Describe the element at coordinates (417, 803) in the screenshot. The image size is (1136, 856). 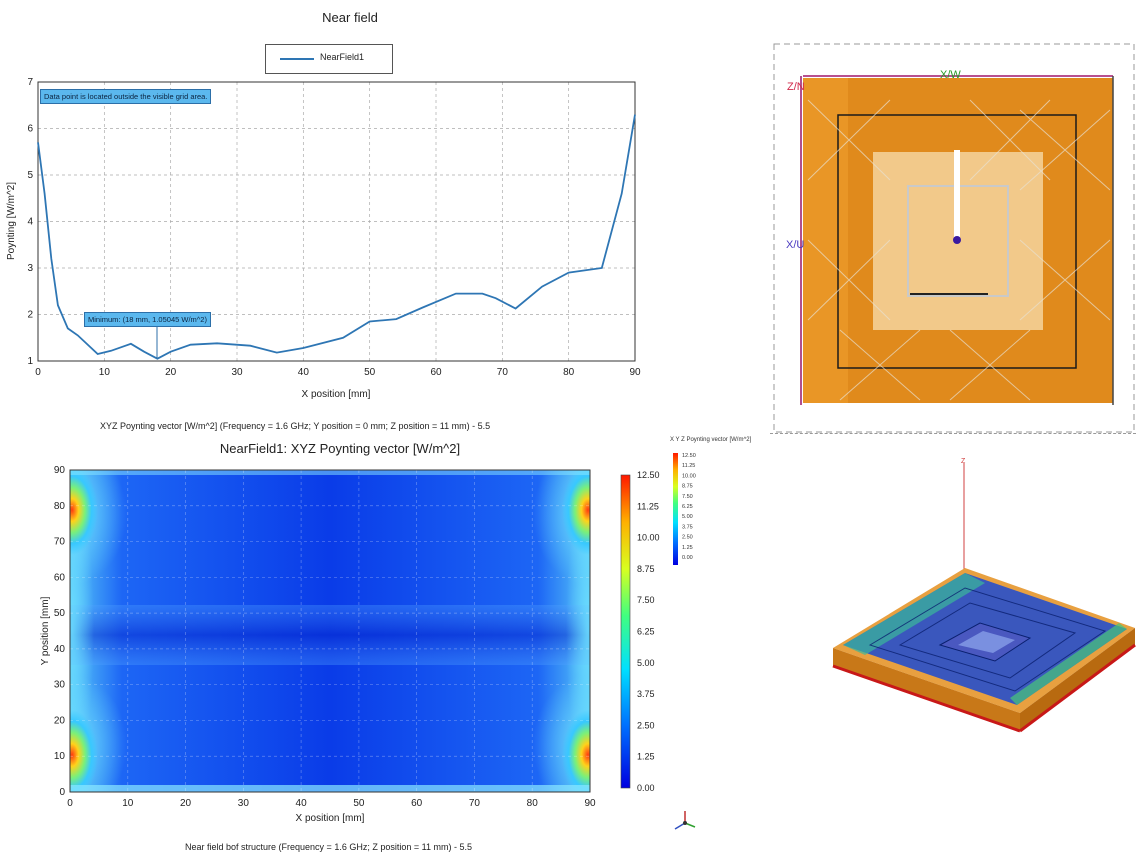
I see `hm-x-tick-label: 60` at that location.